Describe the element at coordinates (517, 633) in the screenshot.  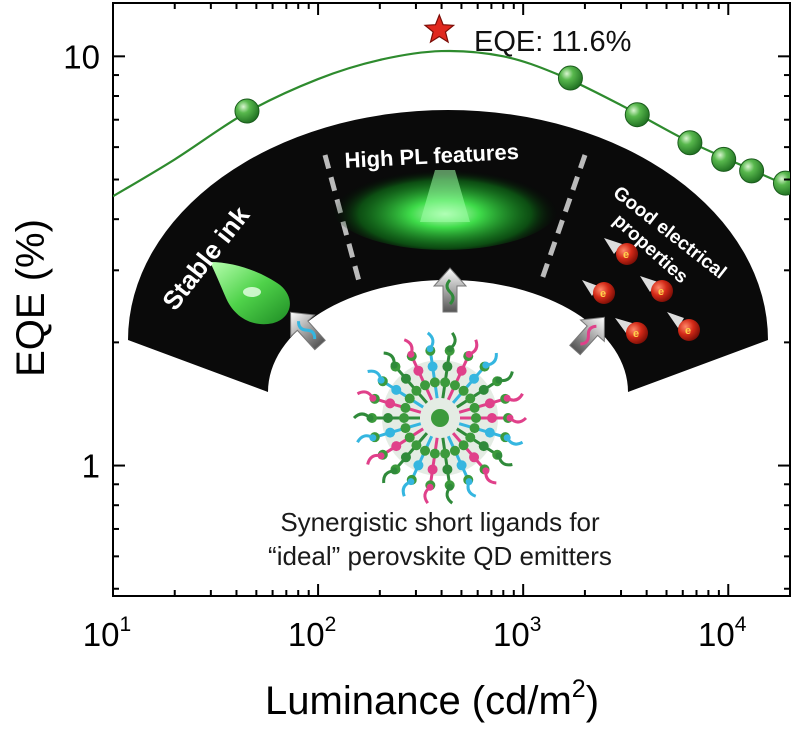
I see `x-tick-label: 10³` at that location.